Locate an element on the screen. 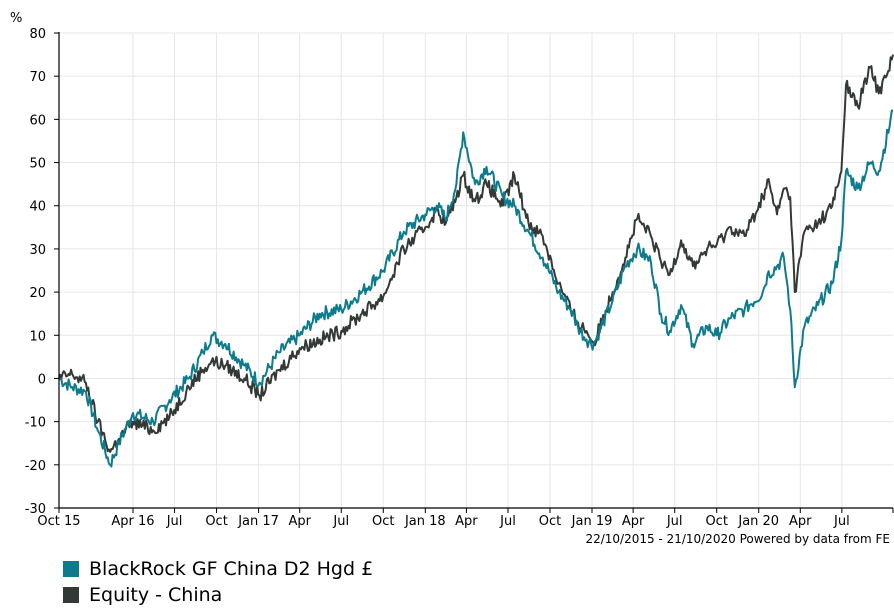 The height and width of the screenshot is (608, 894). legend-label: BlackRock GF China D2 Hgd £ is located at coordinates (231, 569).